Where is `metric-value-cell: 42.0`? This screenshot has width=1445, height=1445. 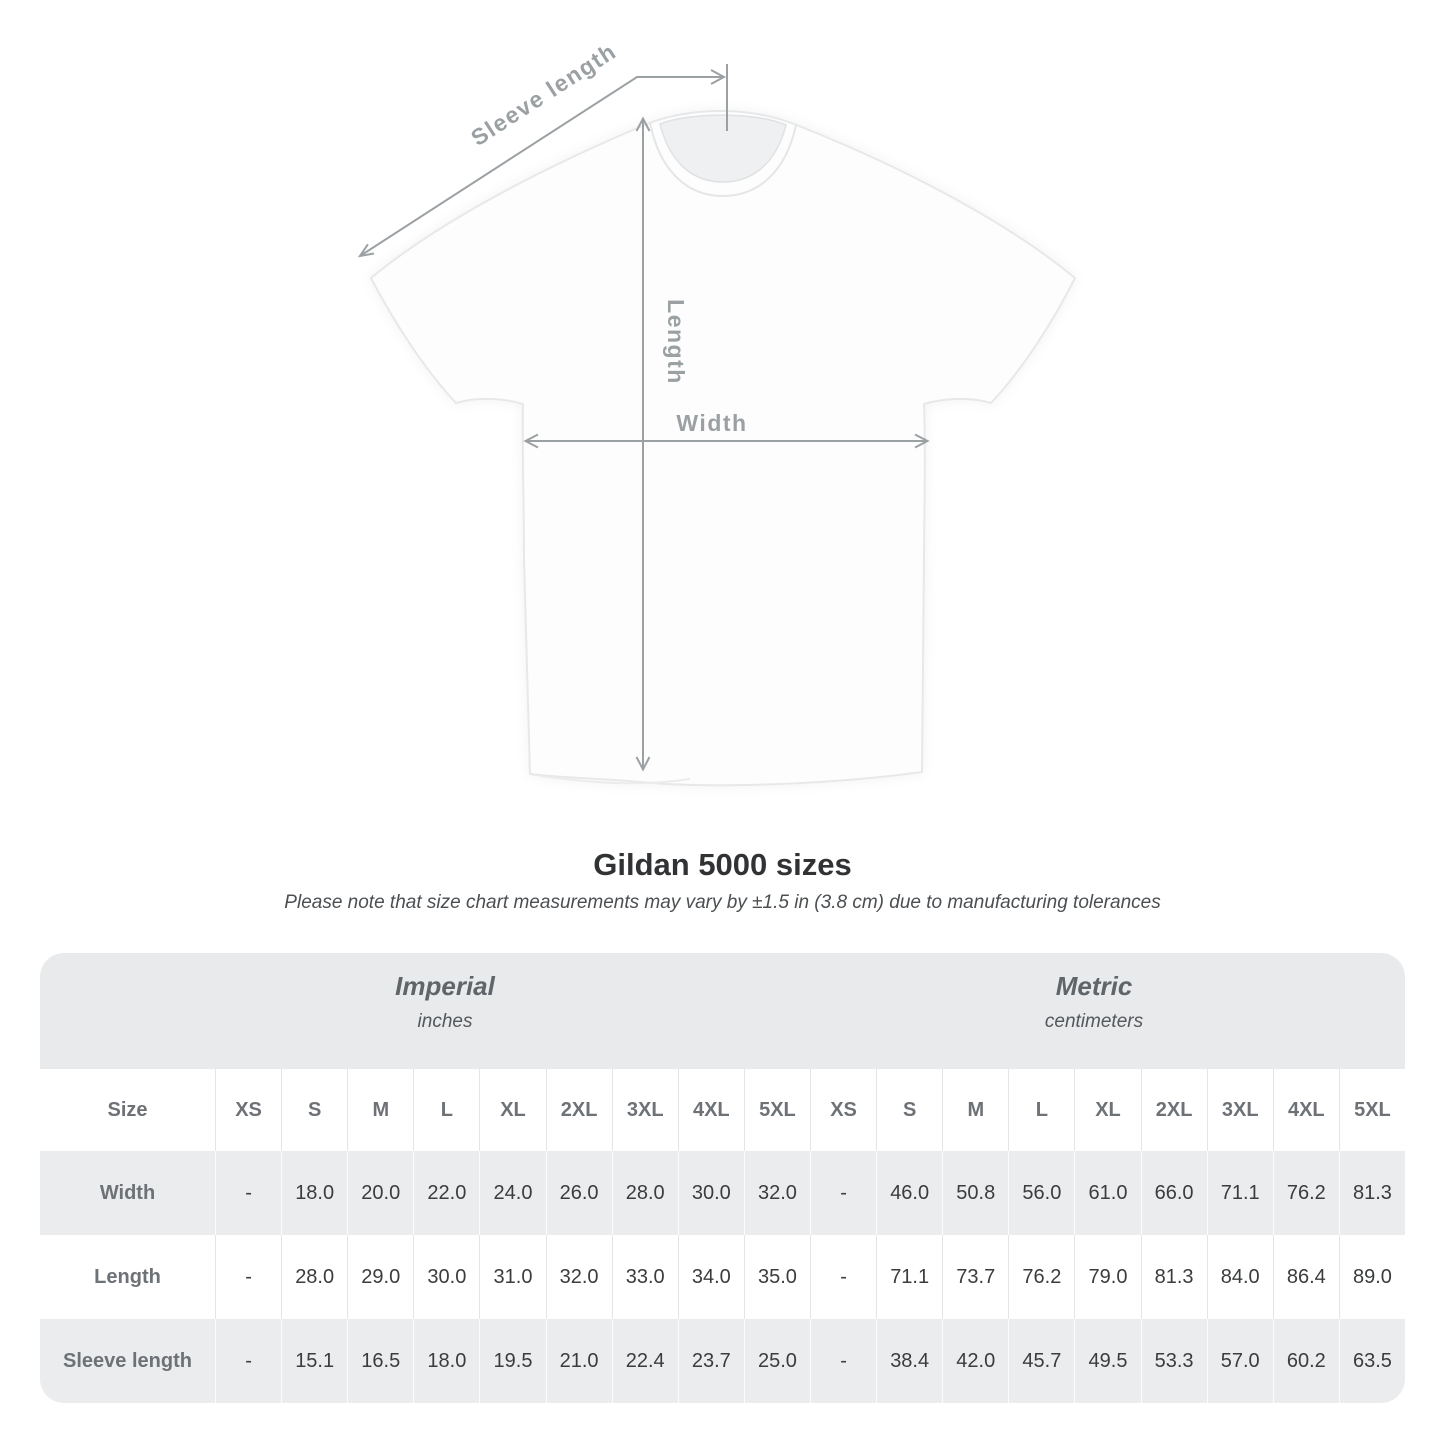
metric-value-cell: 42.0 is located at coordinates (975, 1361).